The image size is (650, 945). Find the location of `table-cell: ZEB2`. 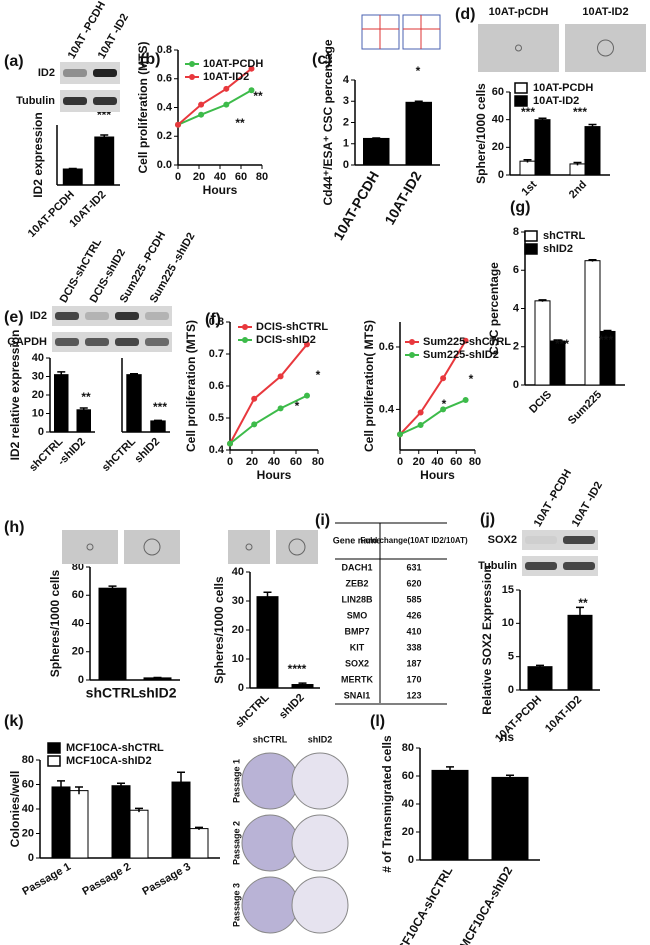

table-cell: ZEB2 is located at coordinates (356, 583).